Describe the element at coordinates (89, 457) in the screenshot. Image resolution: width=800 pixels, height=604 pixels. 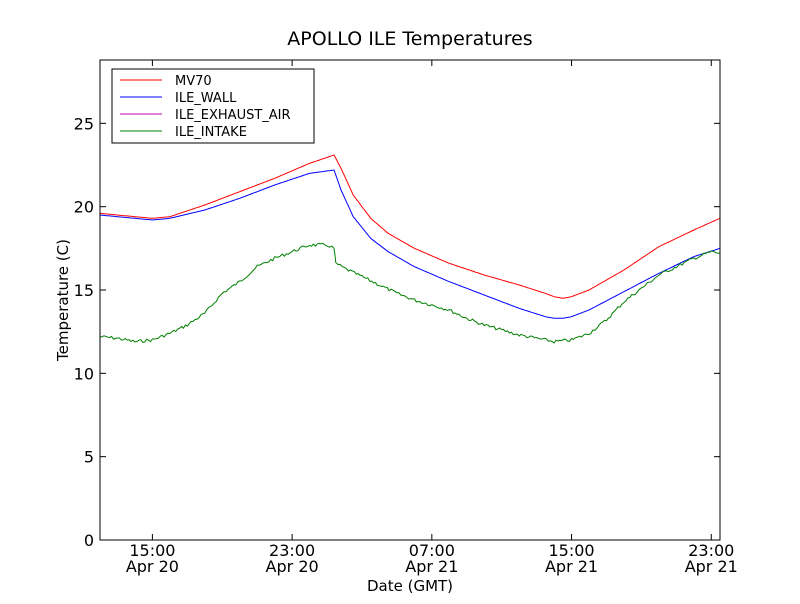
I see `y-tick-label: 5` at that location.